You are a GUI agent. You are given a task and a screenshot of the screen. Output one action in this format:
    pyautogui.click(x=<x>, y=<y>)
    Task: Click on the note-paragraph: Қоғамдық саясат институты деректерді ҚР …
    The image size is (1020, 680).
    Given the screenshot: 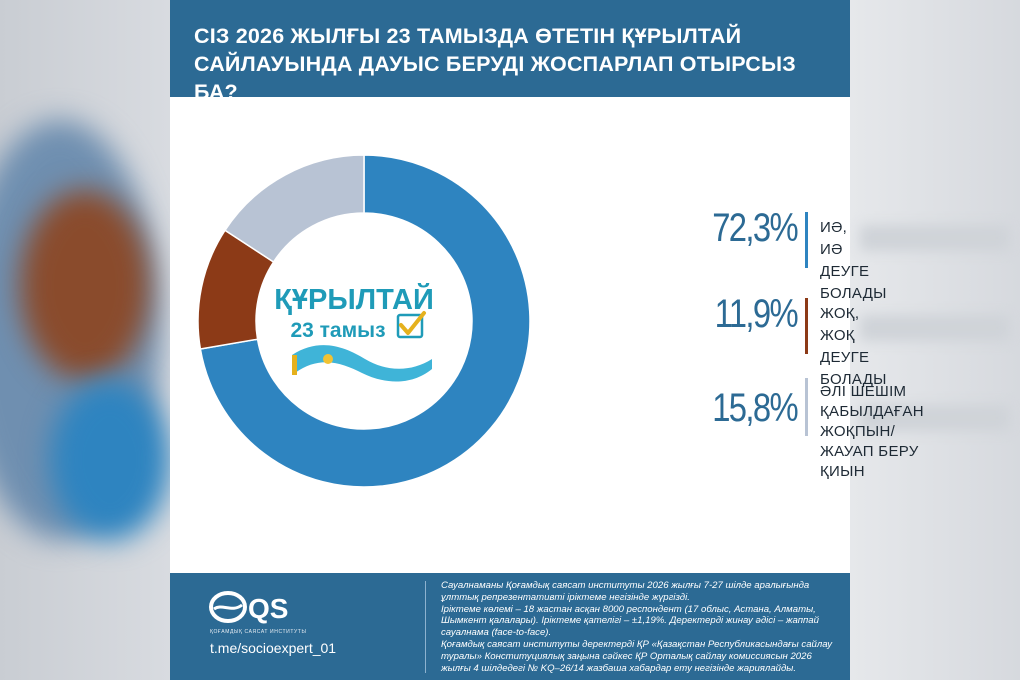 What is the action you would take?
    pyautogui.click(x=637, y=656)
    